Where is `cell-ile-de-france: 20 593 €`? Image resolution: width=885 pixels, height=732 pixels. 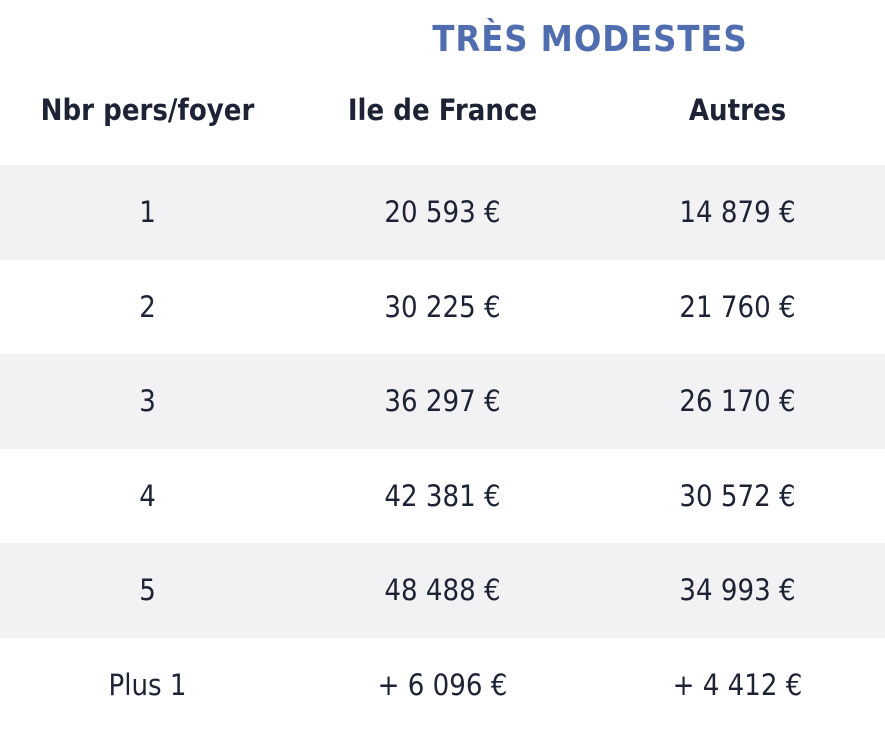
cell-ile-de-france: 20 593 € is located at coordinates (443, 212).